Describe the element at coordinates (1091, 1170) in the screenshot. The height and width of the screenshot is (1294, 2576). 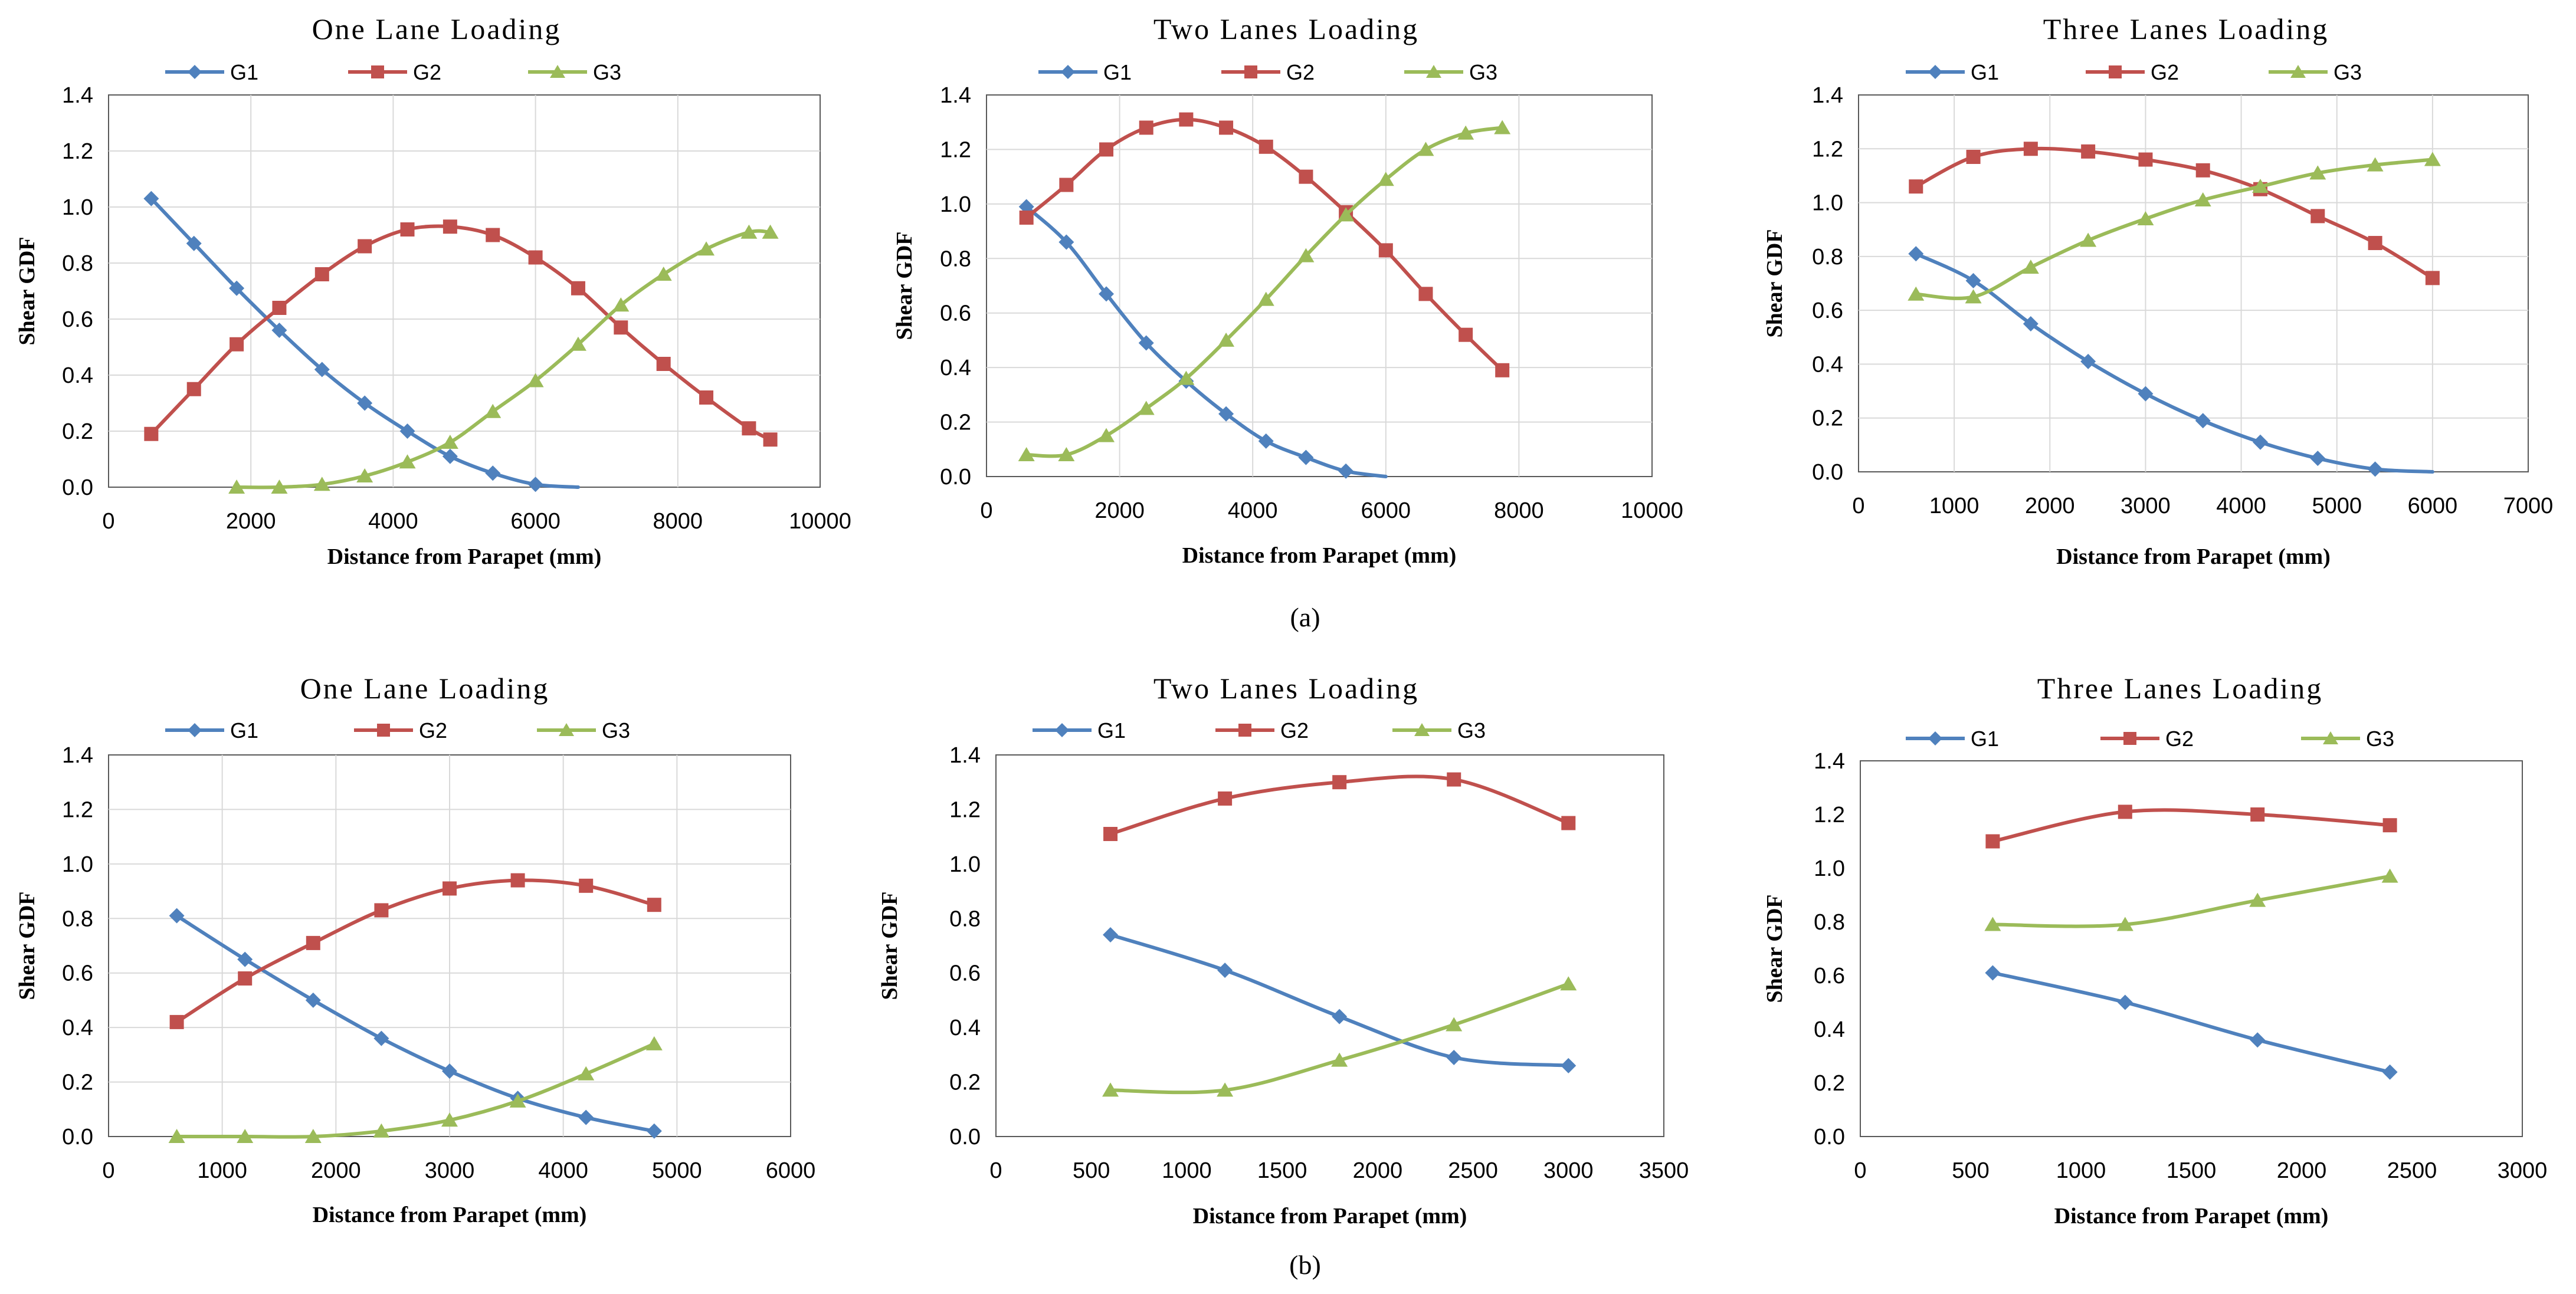
I see `x-tick-label: 500` at that location.